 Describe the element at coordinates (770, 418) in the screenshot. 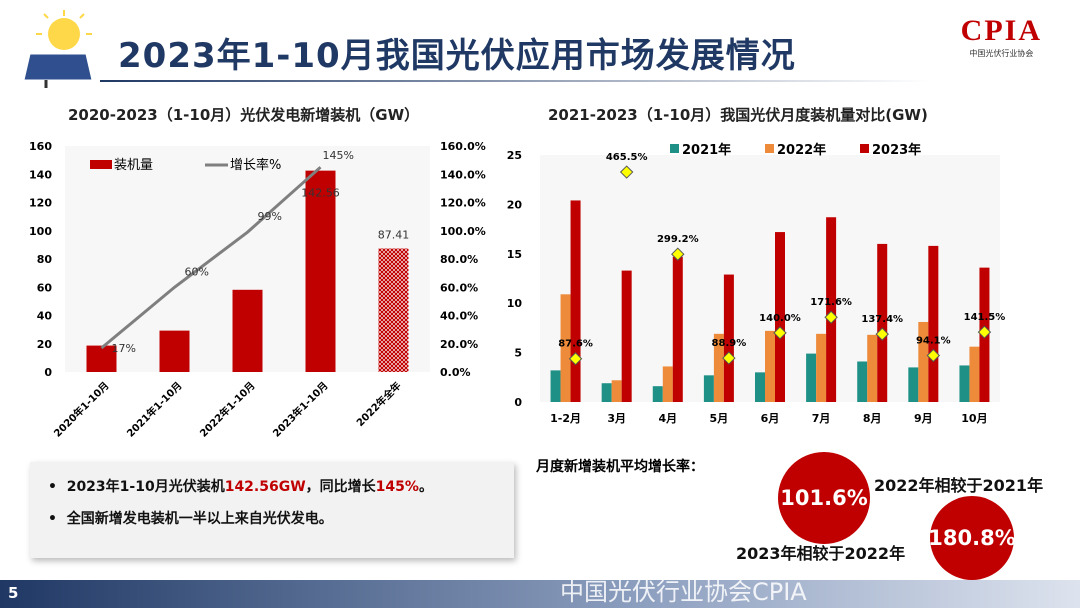

I see `x-tick-label: 6月` at that location.